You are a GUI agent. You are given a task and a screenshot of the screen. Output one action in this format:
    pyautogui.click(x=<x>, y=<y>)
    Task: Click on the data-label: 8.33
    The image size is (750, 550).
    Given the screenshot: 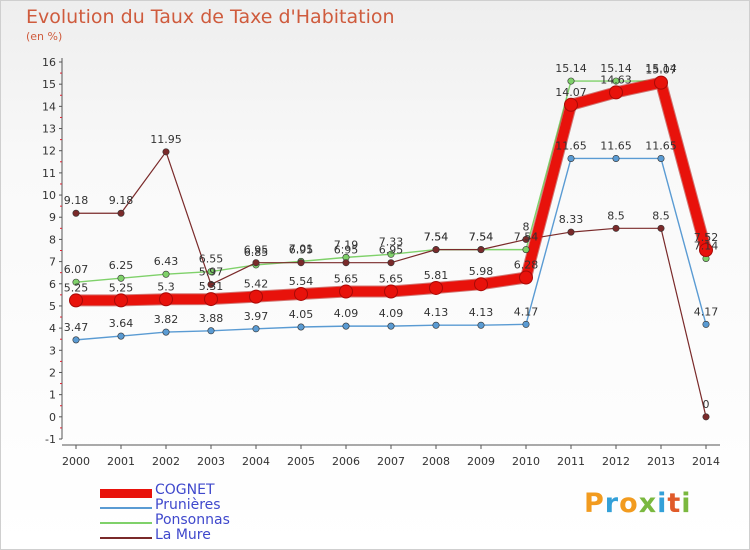 What is the action you would take?
    pyautogui.click(x=571, y=219)
    